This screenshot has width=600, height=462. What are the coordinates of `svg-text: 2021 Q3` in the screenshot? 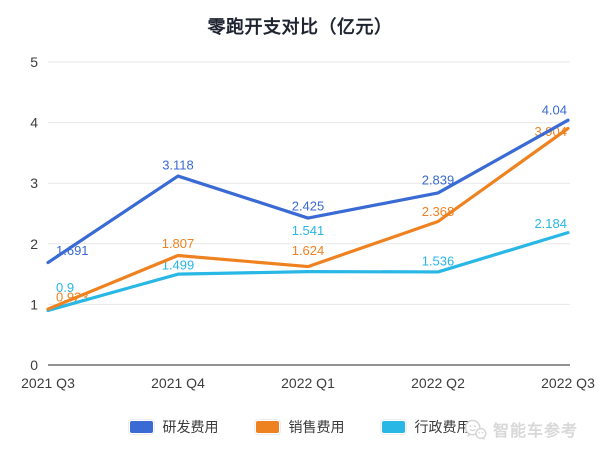 It's located at (48, 383).